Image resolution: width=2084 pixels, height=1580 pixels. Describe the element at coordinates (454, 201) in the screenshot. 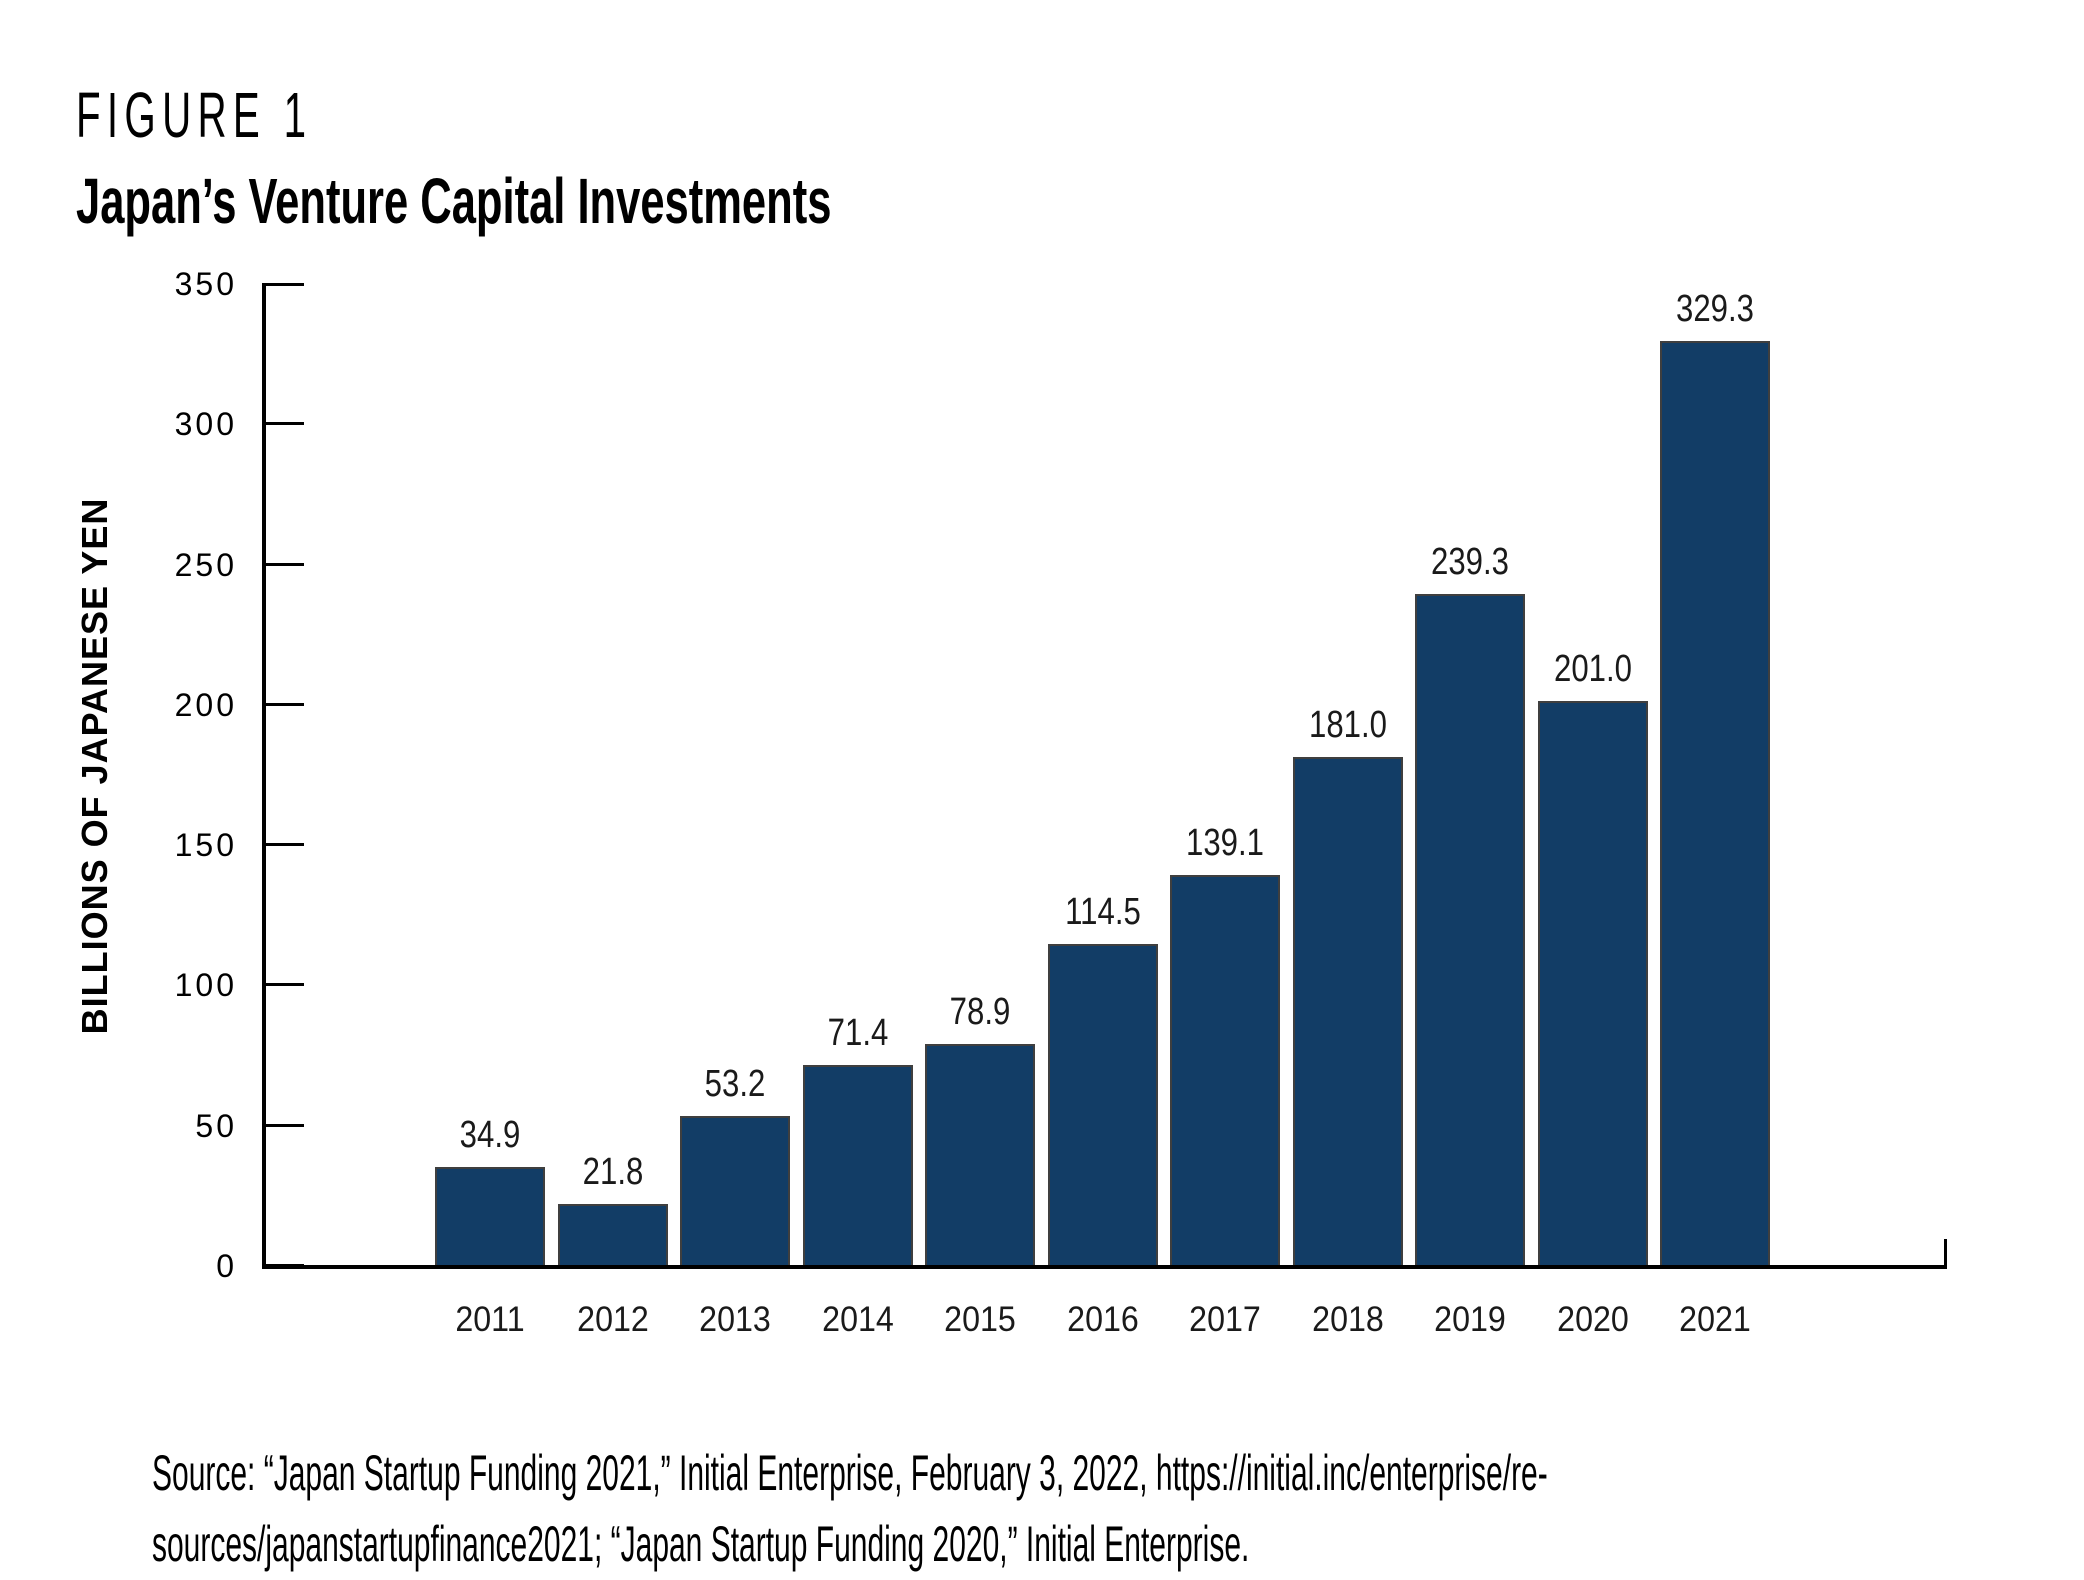

I see `figure-title: Japan’s Venture Capital Investments` at that location.